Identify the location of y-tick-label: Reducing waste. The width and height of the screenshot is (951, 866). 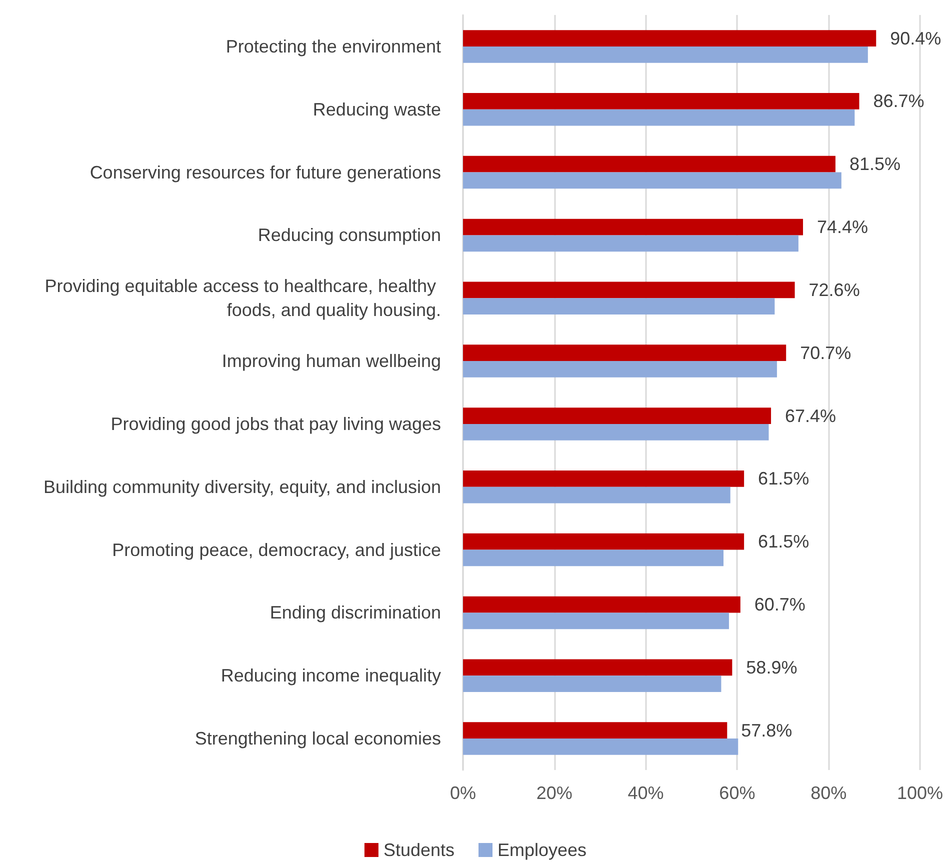
(376, 109).